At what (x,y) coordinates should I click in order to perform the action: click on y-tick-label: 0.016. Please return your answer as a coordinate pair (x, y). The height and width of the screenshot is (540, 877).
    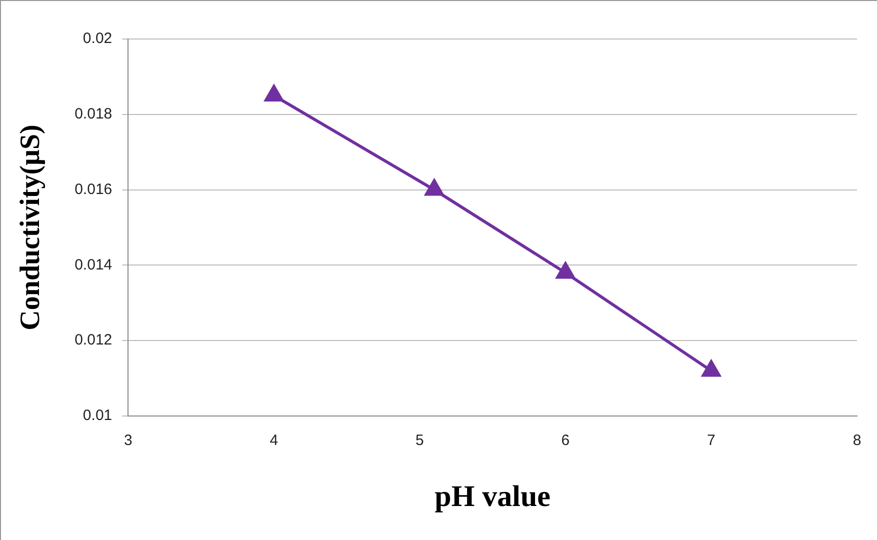
    Looking at the image, I should click on (93, 189).